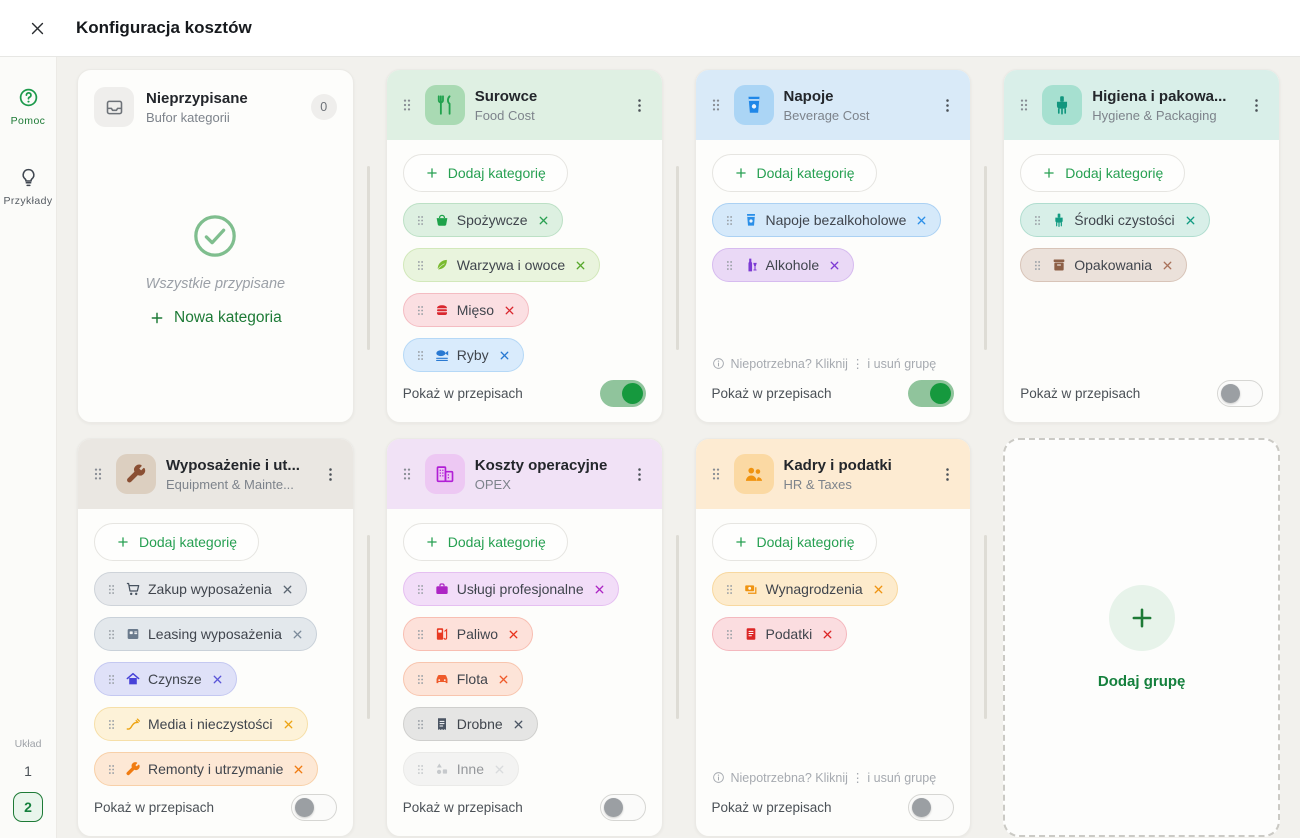 The width and height of the screenshot is (1300, 838). I want to click on category-chip: Media i nieczystości, so click(201, 724).